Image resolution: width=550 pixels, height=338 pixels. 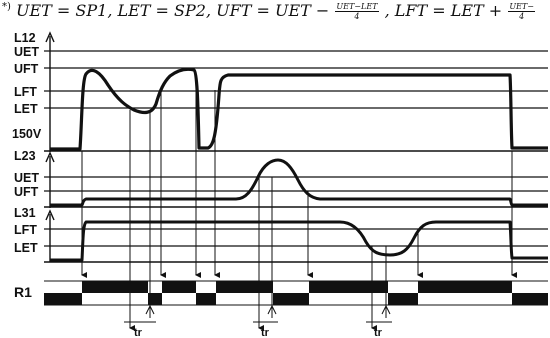 I want to click on l12-level-lft: LFT, so click(x=25, y=92).